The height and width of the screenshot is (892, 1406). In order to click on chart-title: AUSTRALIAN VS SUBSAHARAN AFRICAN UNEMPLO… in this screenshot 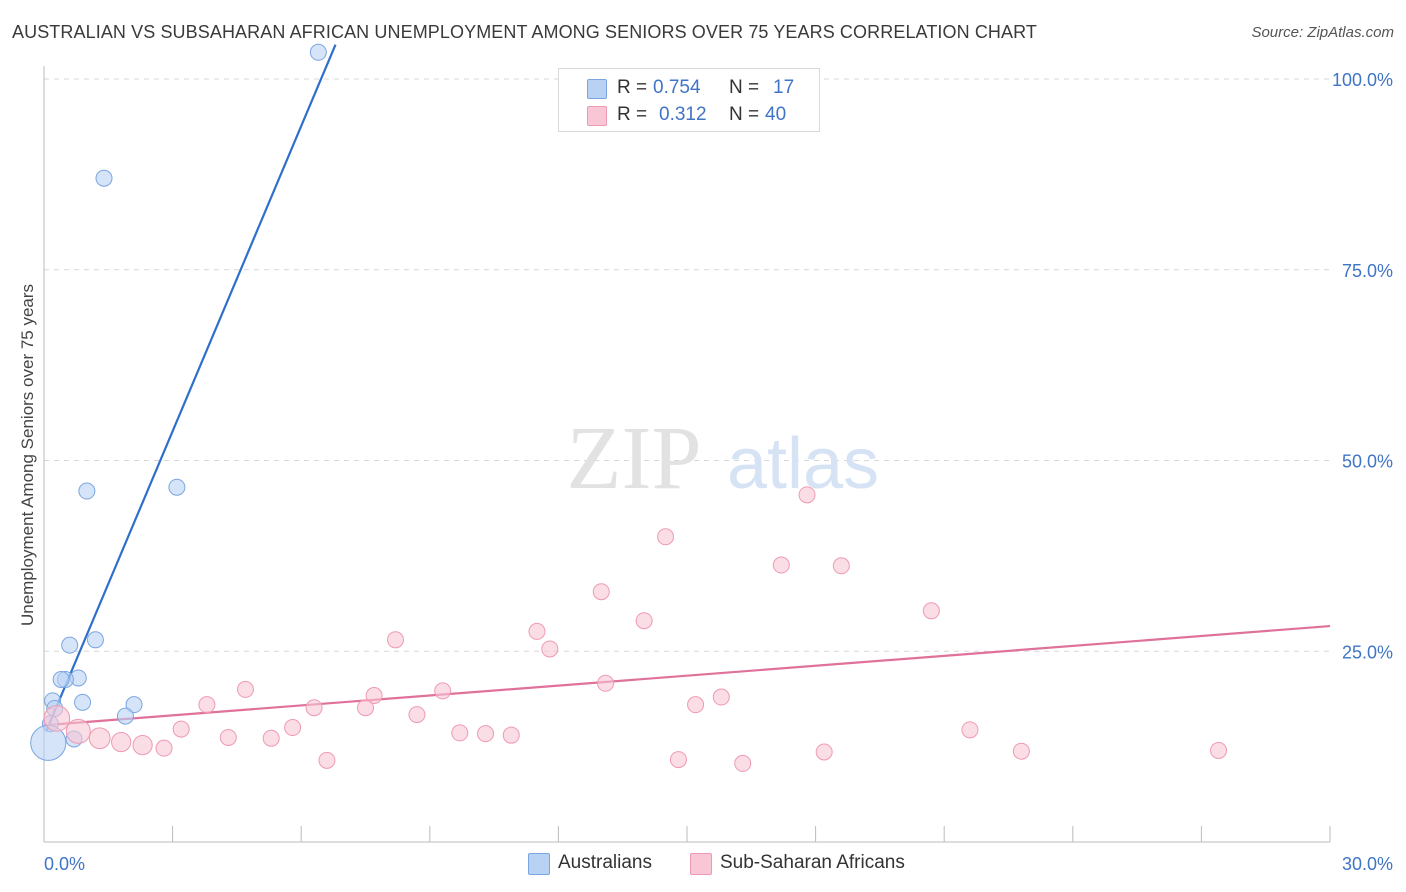, I will do `click(524, 32)`.